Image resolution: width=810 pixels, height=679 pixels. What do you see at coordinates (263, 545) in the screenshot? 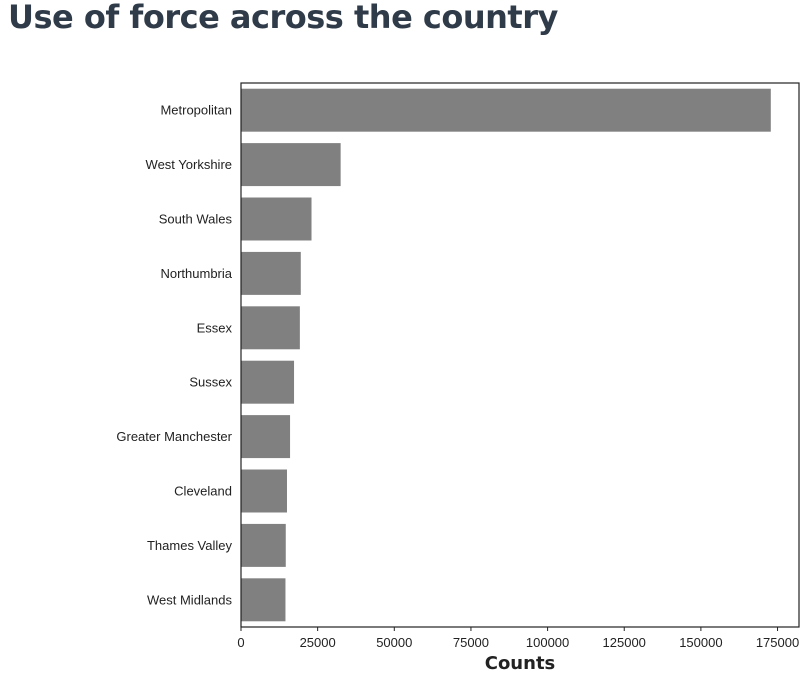
I see `bar-thames-valley` at bounding box center [263, 545].